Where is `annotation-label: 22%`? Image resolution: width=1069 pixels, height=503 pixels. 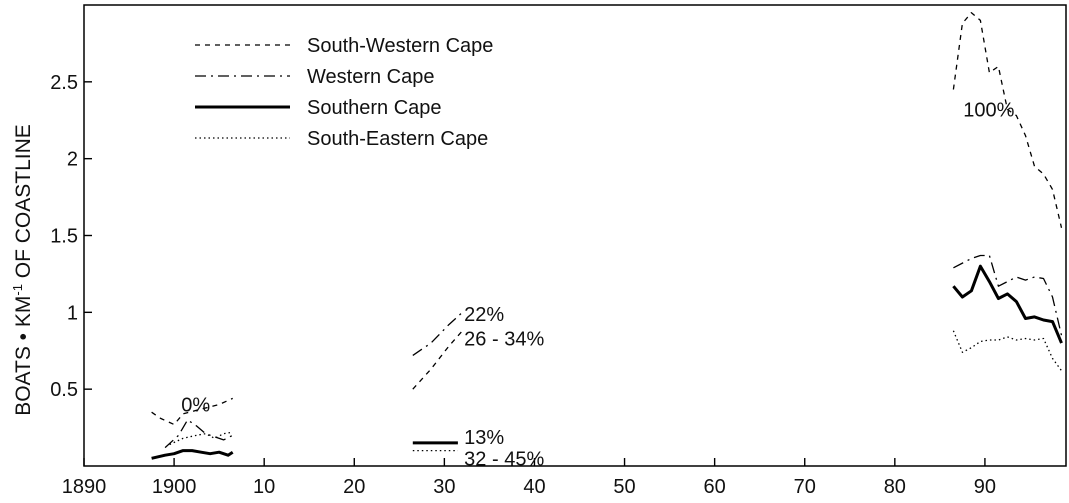
annotation-label: 22% is located at coordinates (484, 315).